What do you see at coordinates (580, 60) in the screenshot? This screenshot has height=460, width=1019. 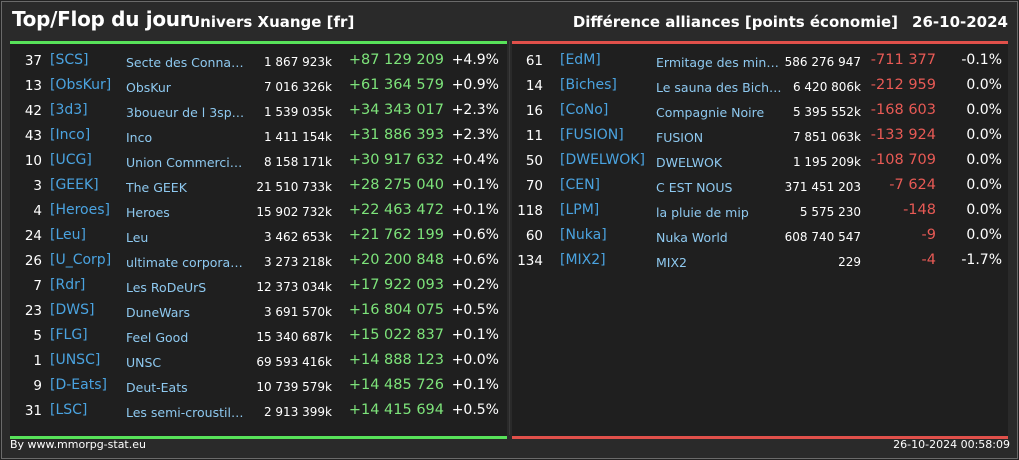 I see `alliance-tag-link: [EdM]` at bounding box center [580, 60].